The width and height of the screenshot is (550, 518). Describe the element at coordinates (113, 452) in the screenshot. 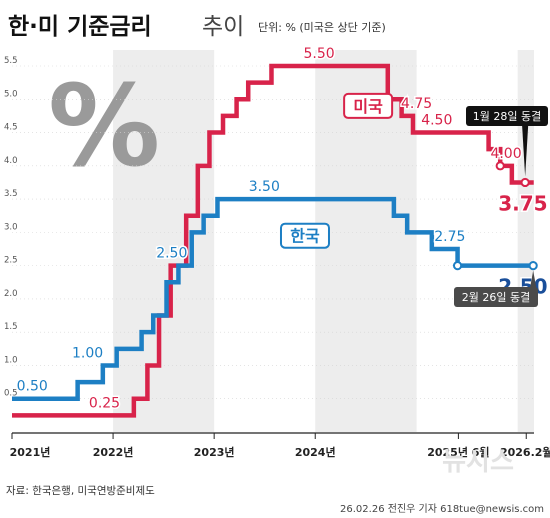

I see `x-tick-label: 2022년` at that location.